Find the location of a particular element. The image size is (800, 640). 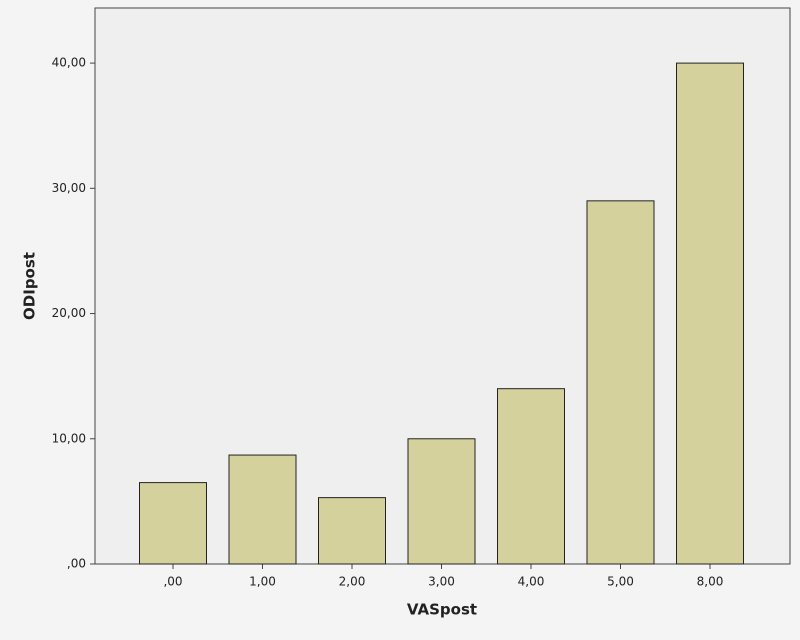

y-tick-label: 10,00 is located at coordinates (69, 438).